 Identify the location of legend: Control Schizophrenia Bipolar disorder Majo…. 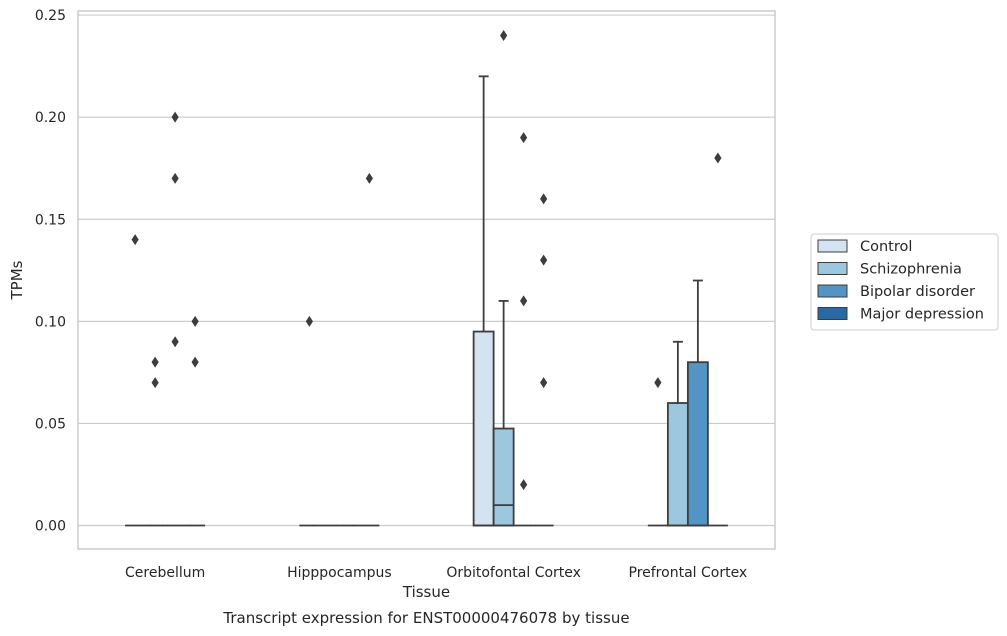
(904, 282).